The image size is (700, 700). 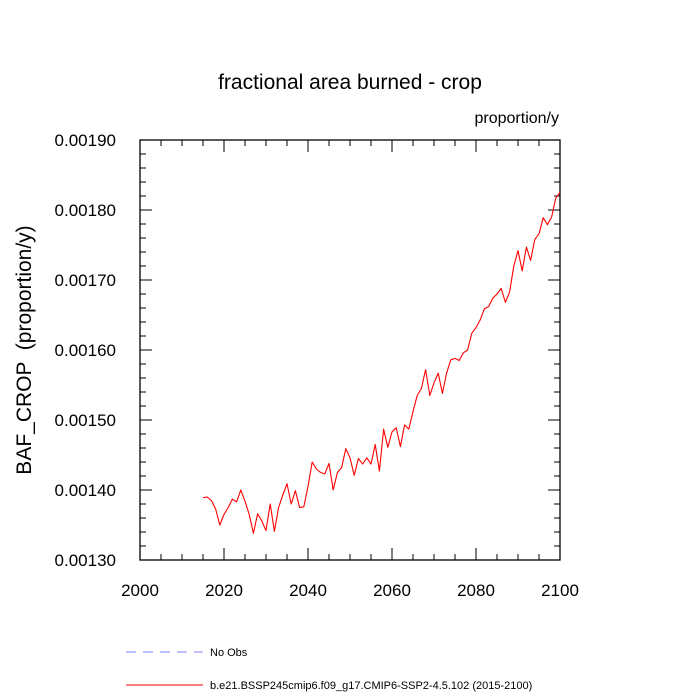 What do you see at coordinates (85, 140) in the screenshot?
I see `y-tick-label: 0.00190` at bounding box center [85, 140].